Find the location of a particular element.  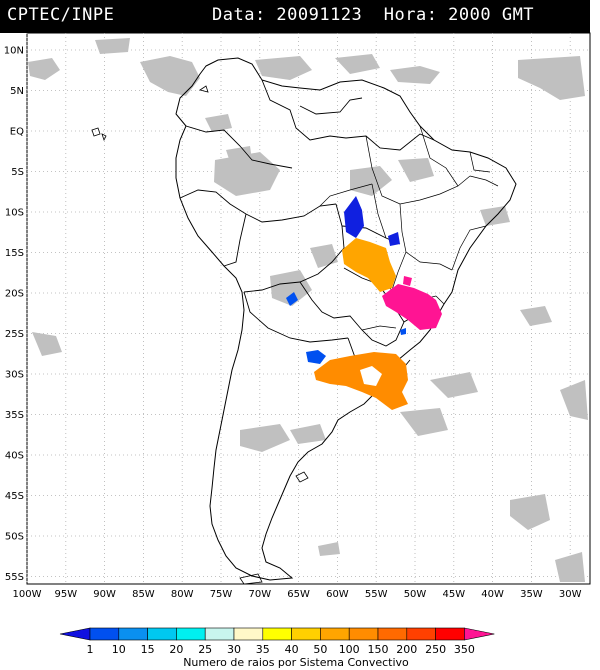

latitude-label: 20S is located at coordinates (14, 294).